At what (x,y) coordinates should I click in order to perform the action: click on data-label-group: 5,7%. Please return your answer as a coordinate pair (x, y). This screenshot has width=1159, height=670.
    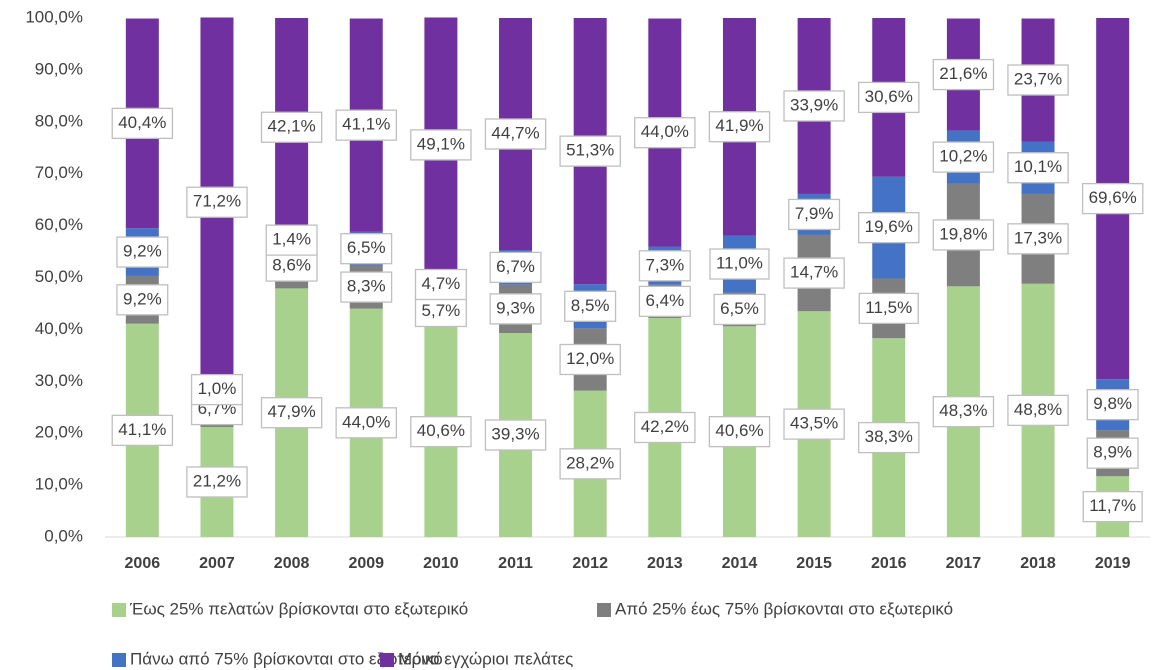
    Looking at the image, I should click on (440, 311).